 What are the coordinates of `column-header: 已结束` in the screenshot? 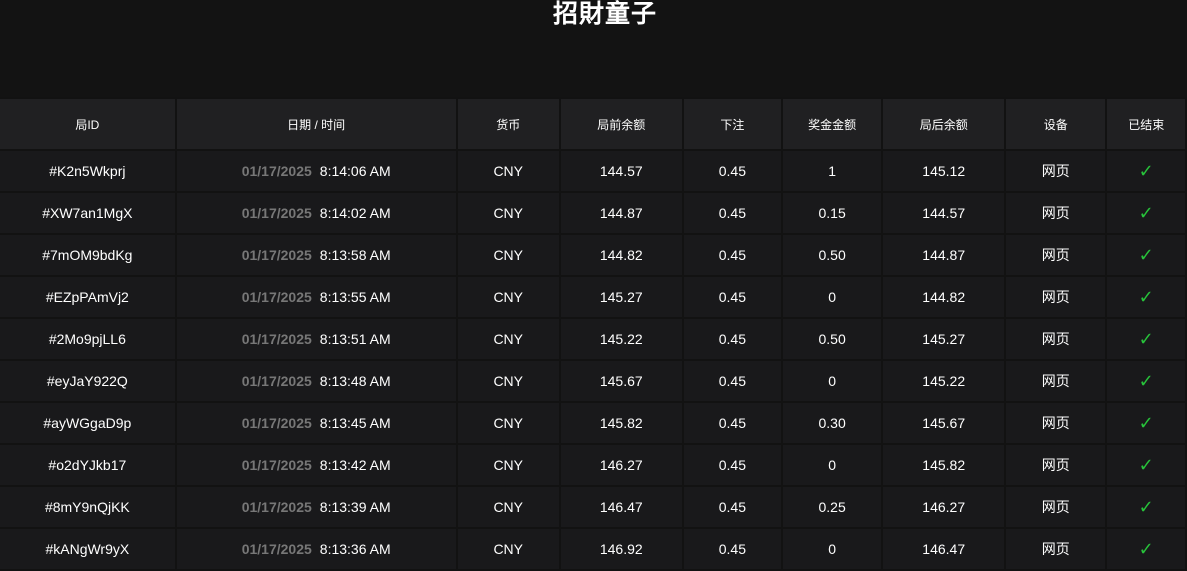 It's located at (1146, 124).